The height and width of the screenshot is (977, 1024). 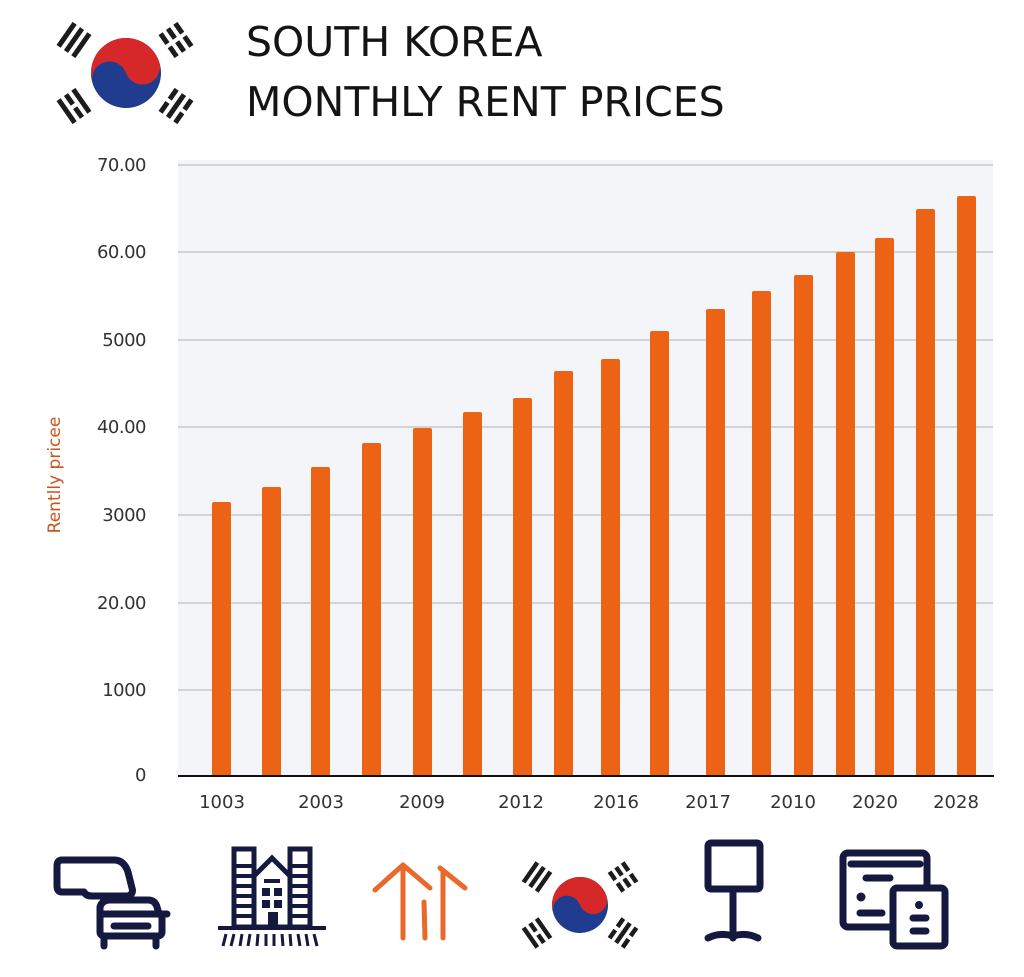 What do you see at coordinates (956, 802) in the screenshot?
I see `x-tick-label: 2028` at bounding box center [956, 802].